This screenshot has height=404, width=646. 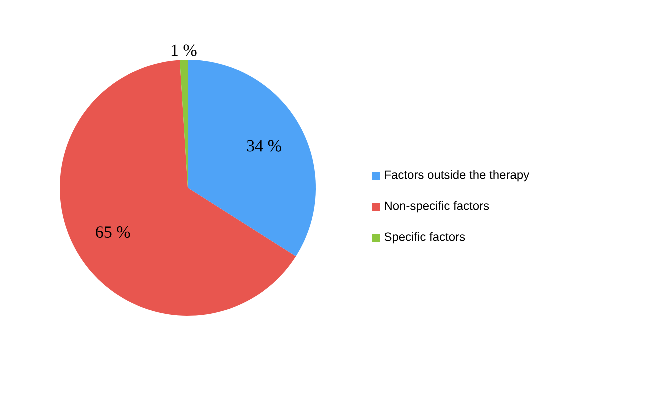 What do you see at coordinates (457, 176) in the screenshot?
I see `legend-label: Factors outside the therapy` at bounding box center [457, 176].